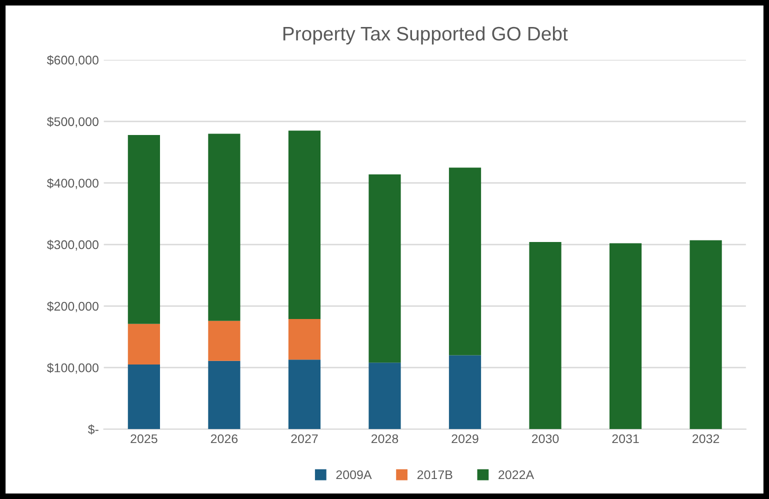  I want to click on legend-label: 2009A, so click(354, 475).